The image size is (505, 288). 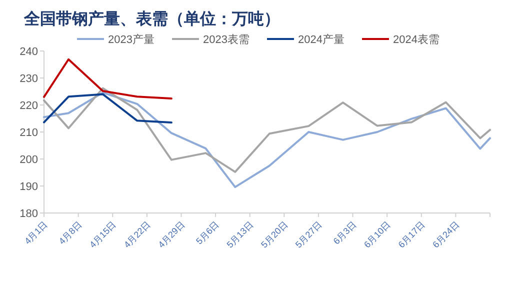 What do you see at coordinates (103, 234) in the screenshot?
I see `x-tick-label: 4月15日` at bounding box center [103, 234].